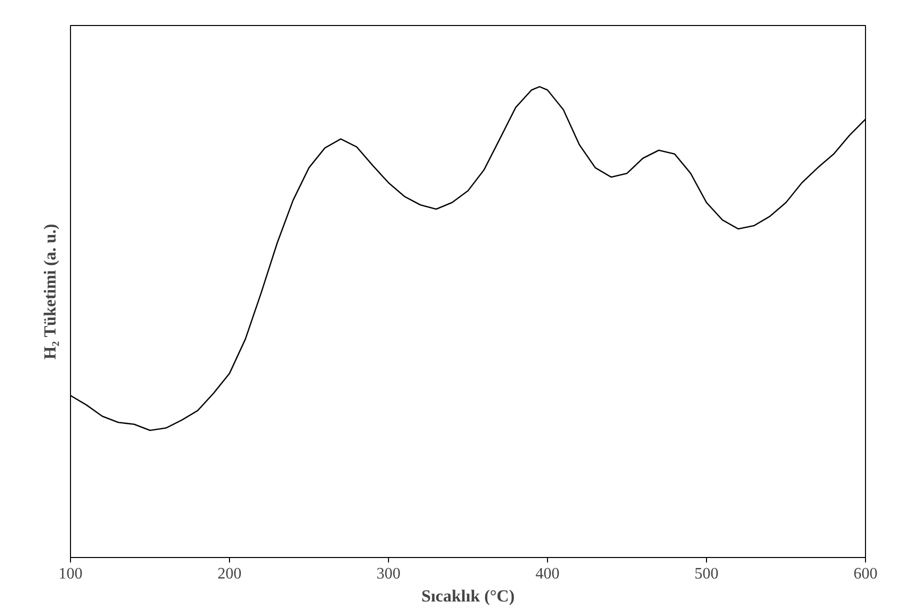 The height and width of the screenshot is (612, 909). What do you see at coordinates (866, 574) in the screenshot?
I see `x-tick-label: 600` at bounding box center [866, 574].